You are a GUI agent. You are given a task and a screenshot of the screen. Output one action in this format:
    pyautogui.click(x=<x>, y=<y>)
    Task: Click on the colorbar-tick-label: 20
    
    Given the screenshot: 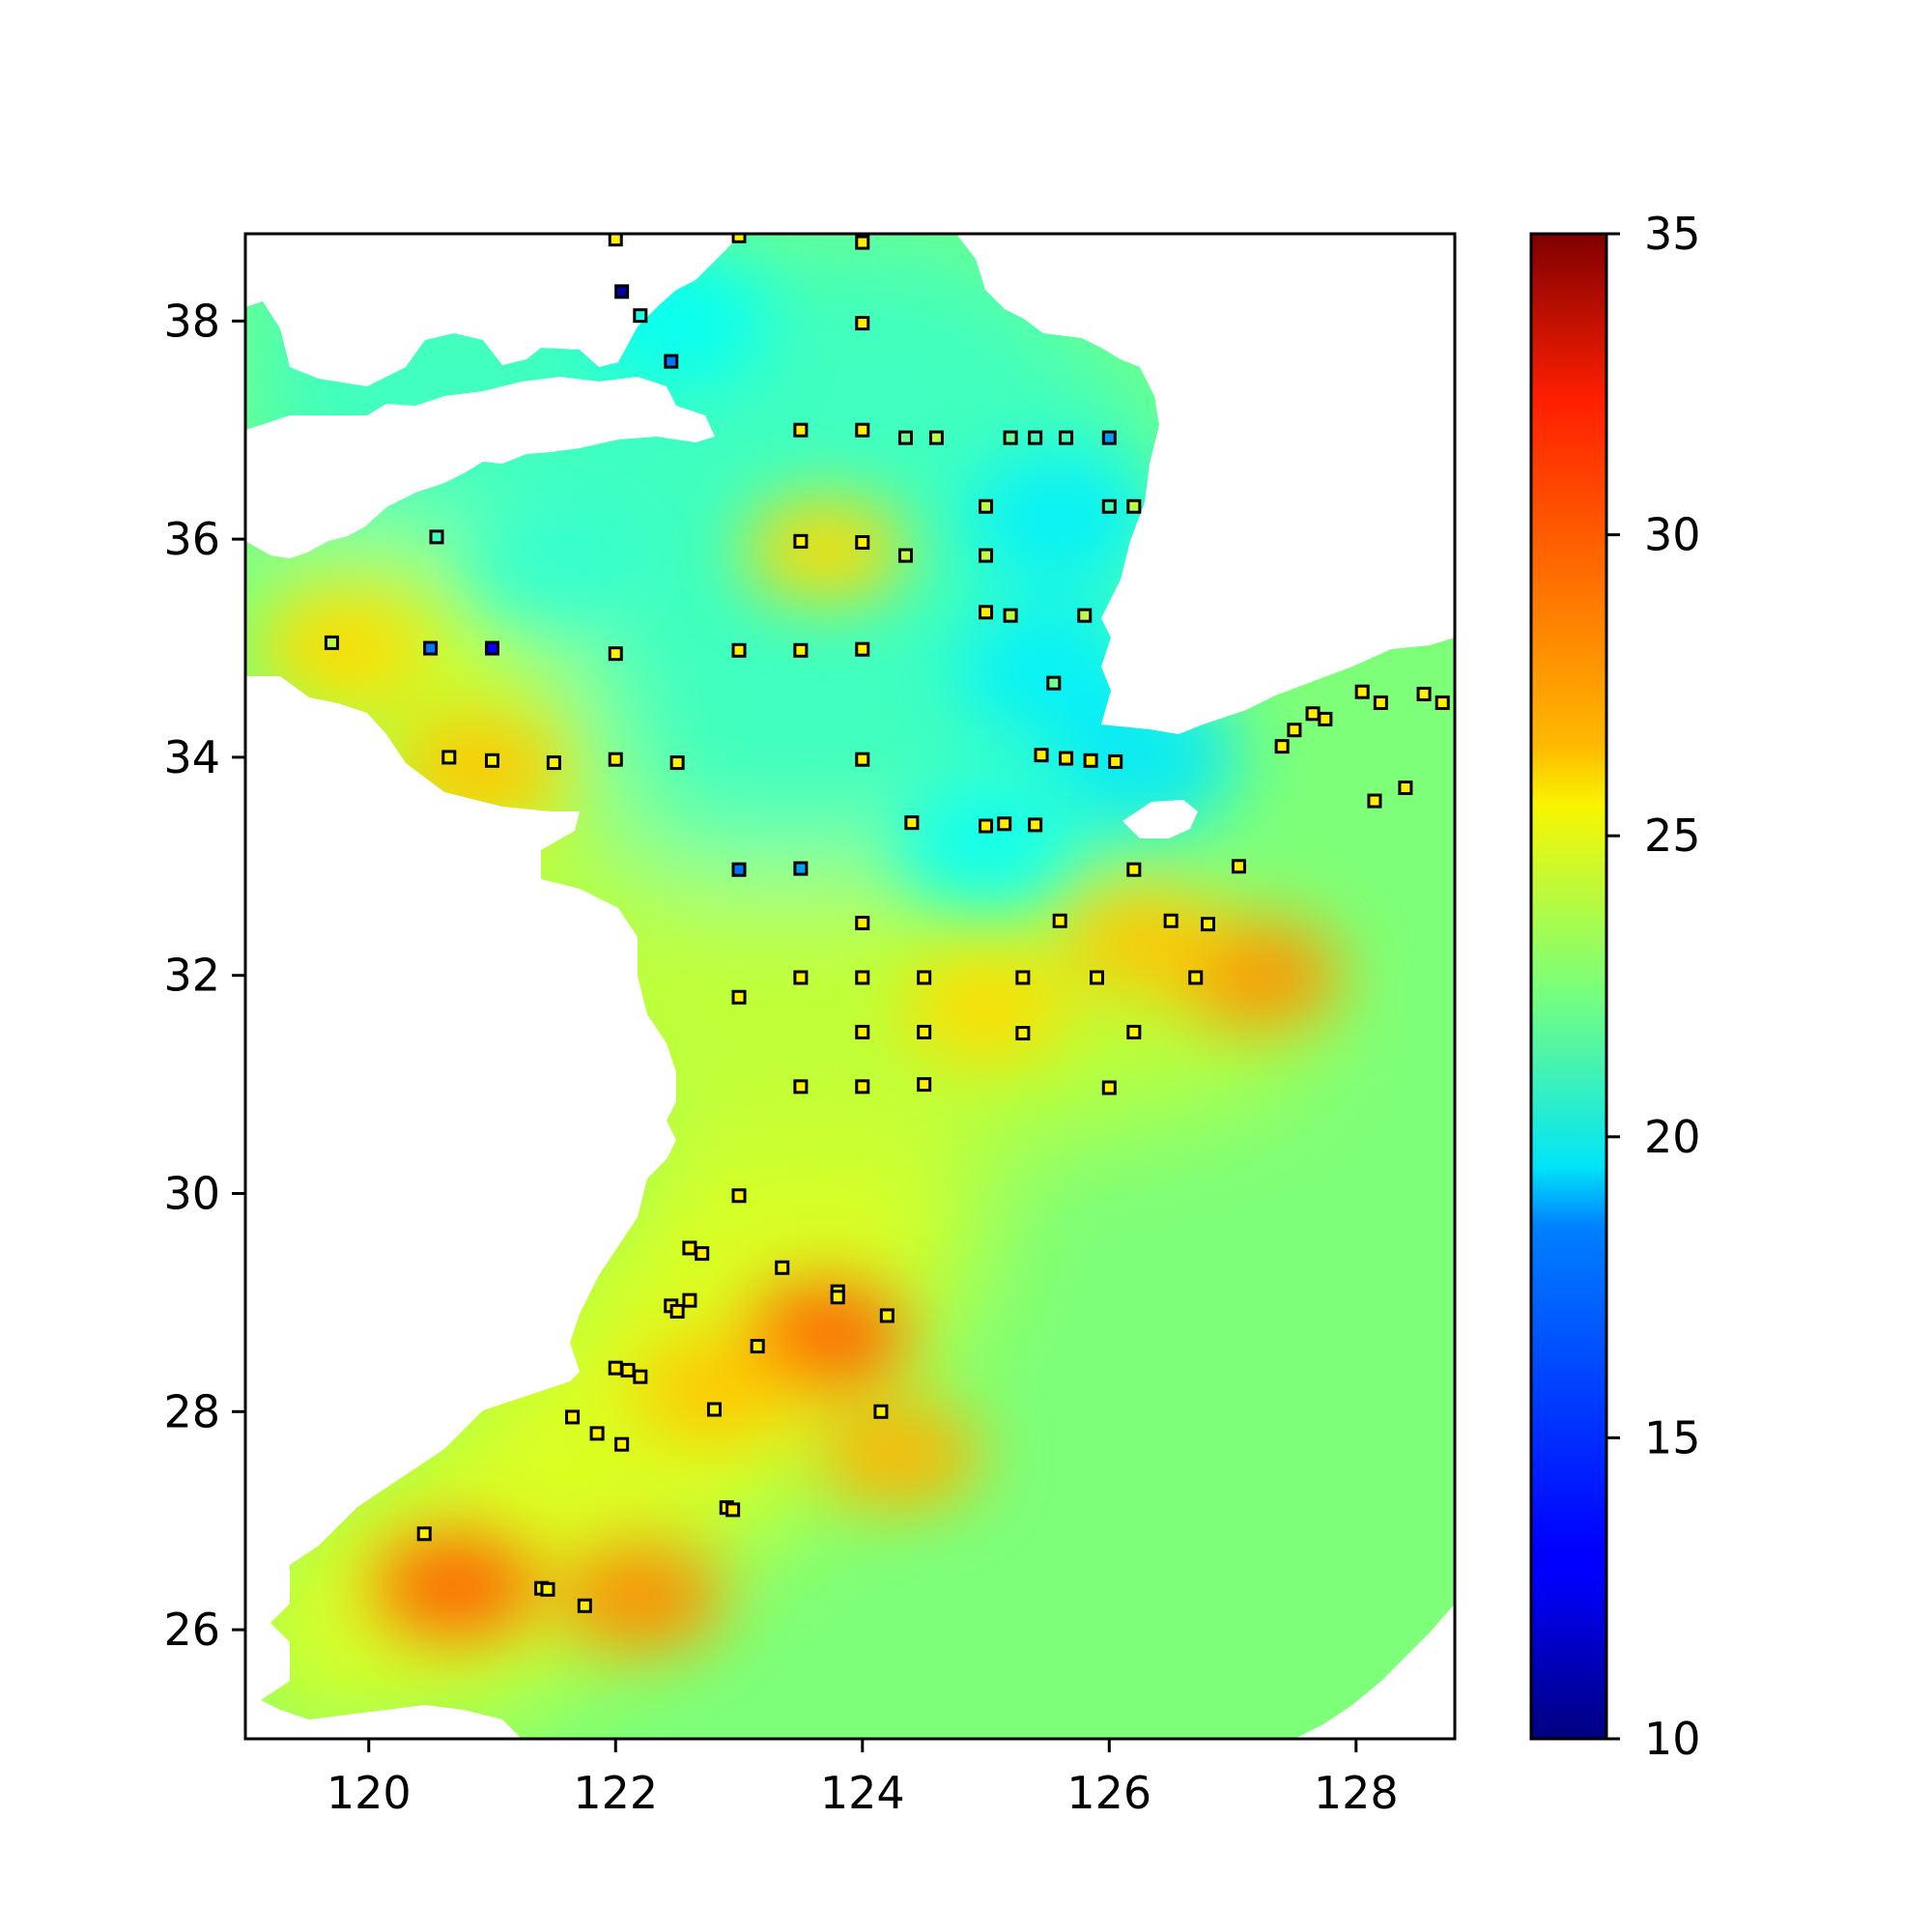 What is the action you would take?
    pyautogui.click(x=1672, y=1137)
    